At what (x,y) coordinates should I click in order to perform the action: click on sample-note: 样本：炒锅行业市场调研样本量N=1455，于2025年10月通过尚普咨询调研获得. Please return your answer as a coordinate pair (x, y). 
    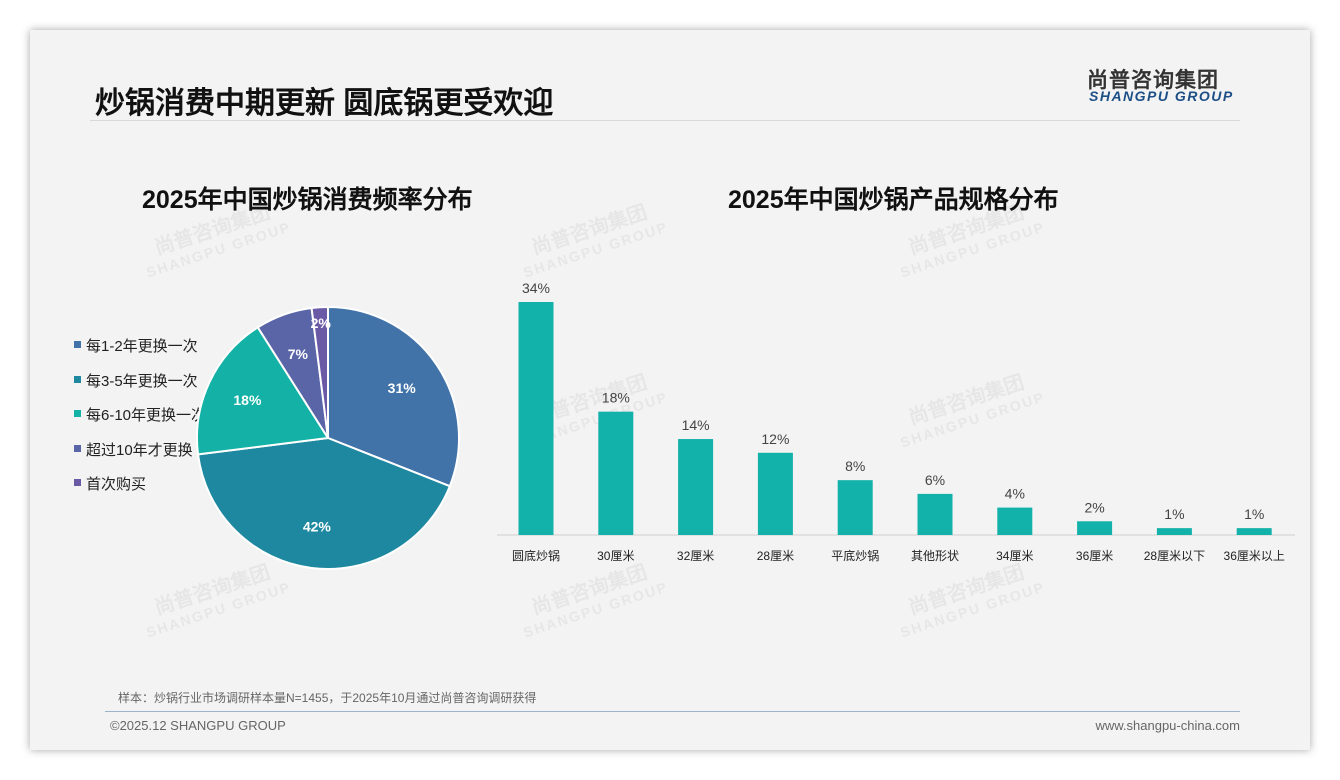
    Looking at the image, I should click on (327, 698).